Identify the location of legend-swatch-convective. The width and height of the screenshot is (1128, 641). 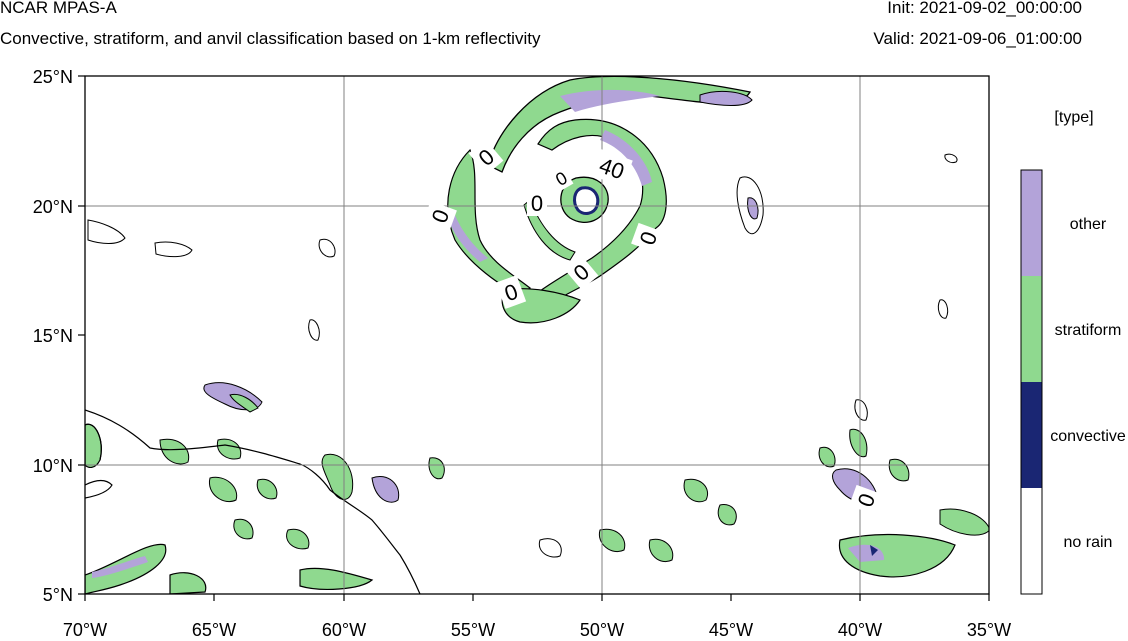
(1031, 435).